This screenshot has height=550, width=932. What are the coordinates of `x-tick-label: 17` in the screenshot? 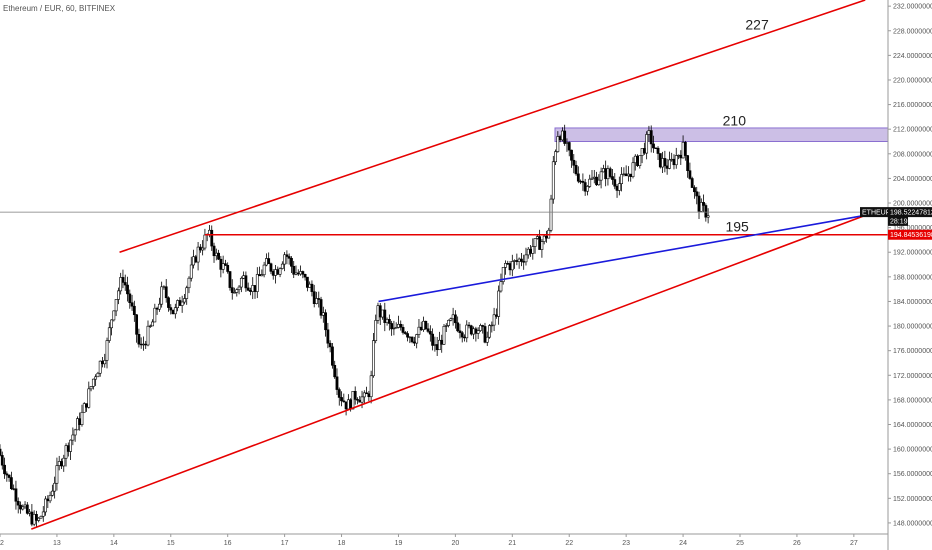 It's located at (285, 543).